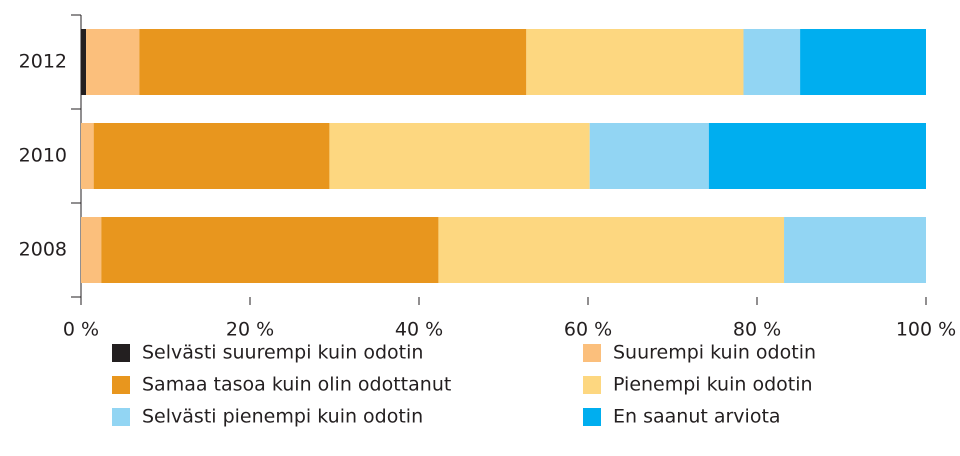 This screenshot has width=960, height=456. What do you see at coordinates (282, 353) in the screenshot?
I see `legend-label: Selvästi suurempi kuin odotin` at bounding box center [282, 353].